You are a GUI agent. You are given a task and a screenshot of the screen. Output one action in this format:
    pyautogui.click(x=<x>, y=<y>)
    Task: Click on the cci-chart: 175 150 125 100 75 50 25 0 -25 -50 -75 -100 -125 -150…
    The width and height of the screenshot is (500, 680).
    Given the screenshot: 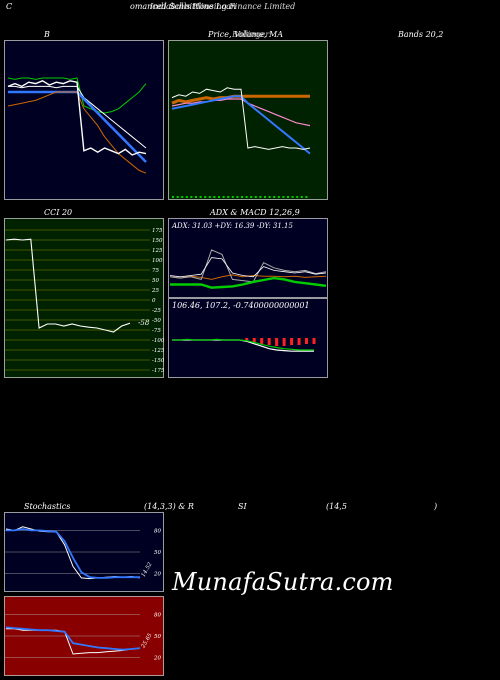 What is the action you would take?
    pyautogui.click(x=84, y=298)
    